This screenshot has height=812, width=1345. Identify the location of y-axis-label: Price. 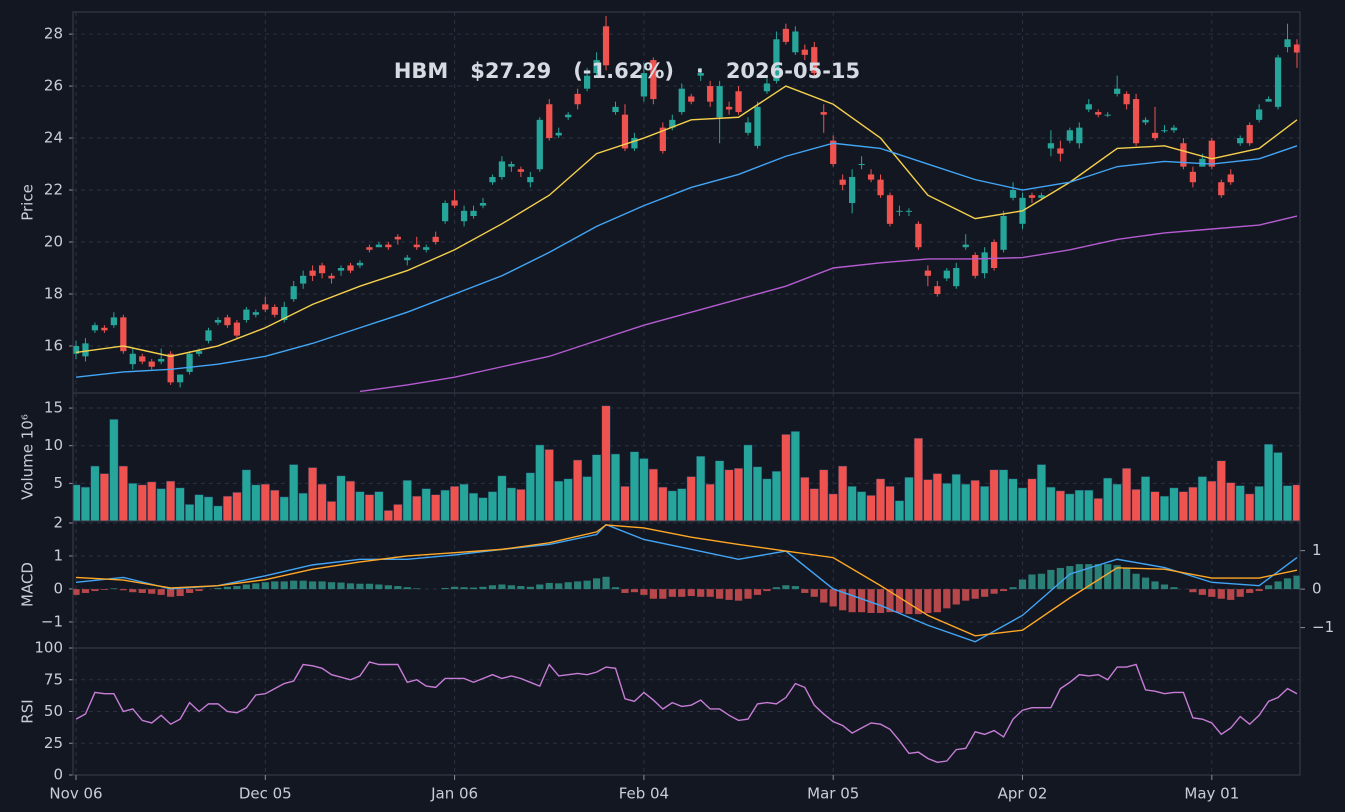
(28, 202).